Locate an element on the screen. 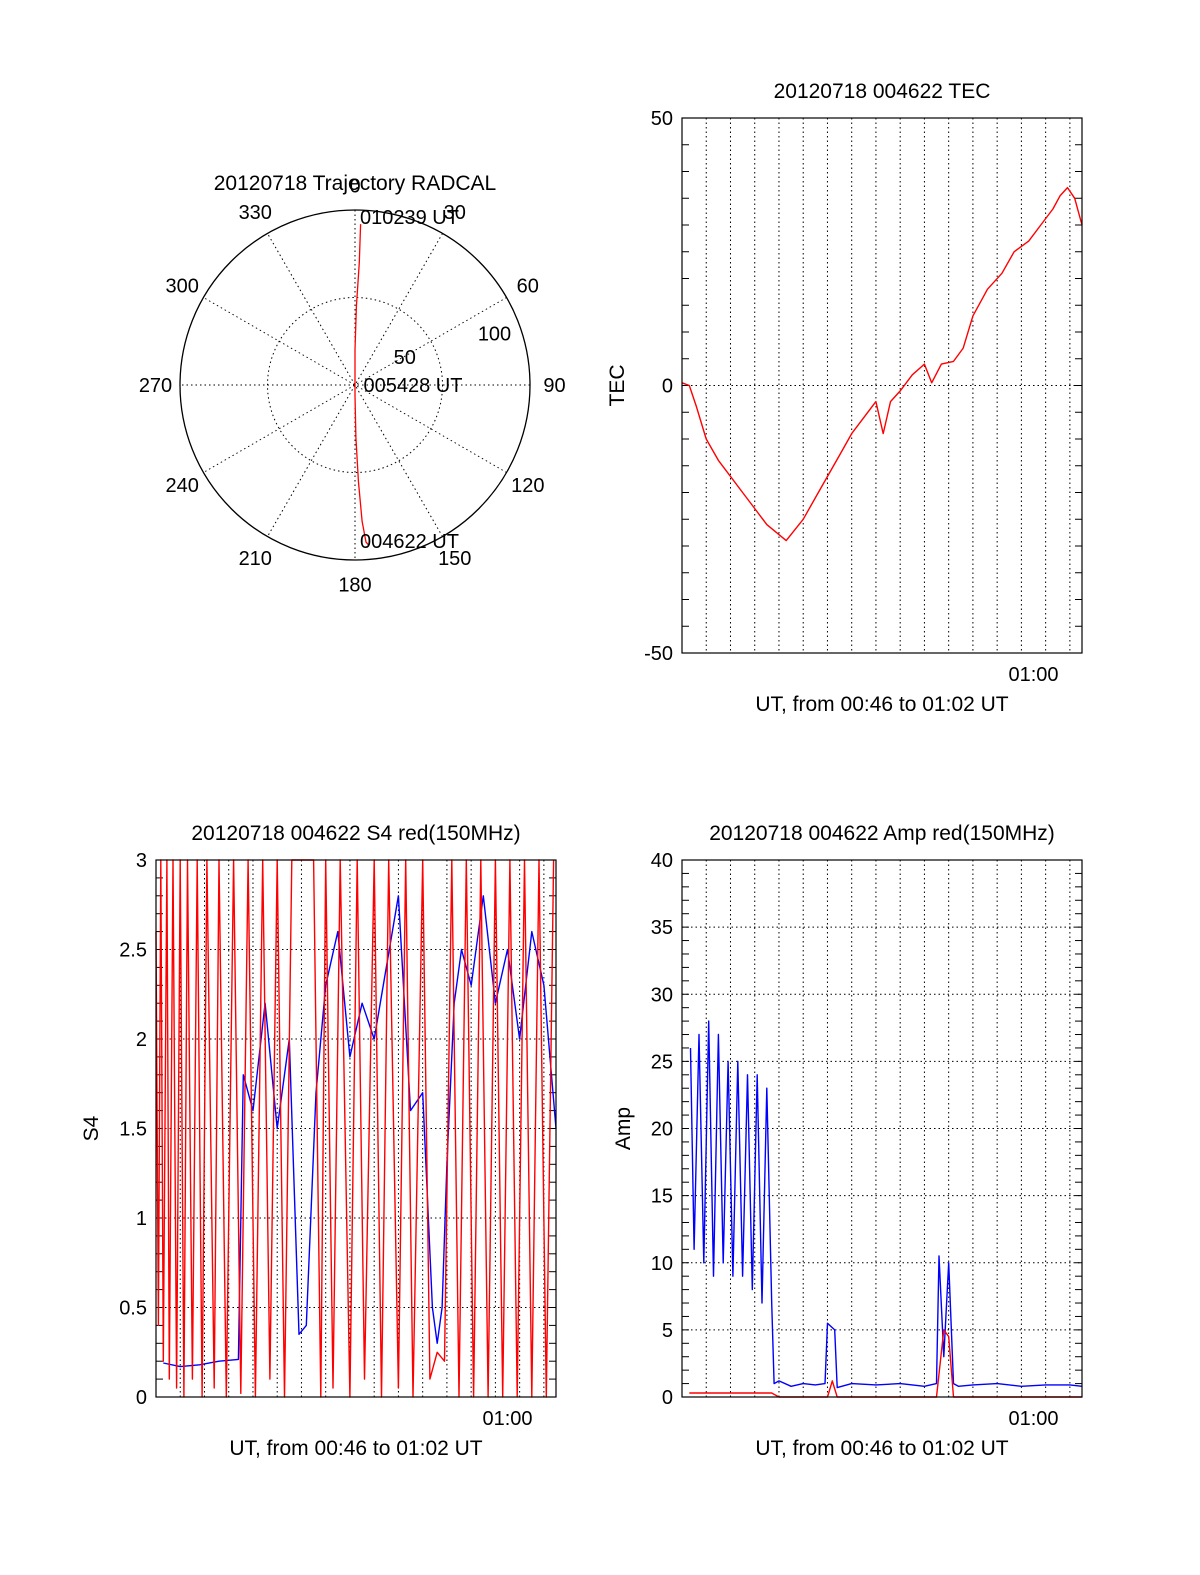  trajectory-title: 20120718 Trajectory RADCAL is located at coordinates (355, 183).